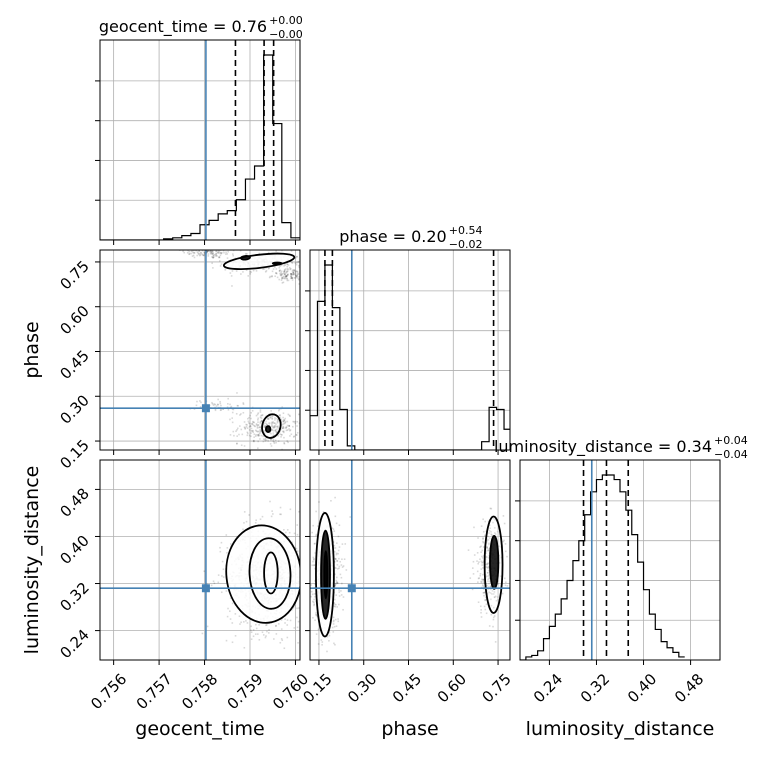 The height and width of the screenshot is (760, 760). I want to click on y-axis-label-luminosity_distance: luminosity_distance, so click(32, 560).